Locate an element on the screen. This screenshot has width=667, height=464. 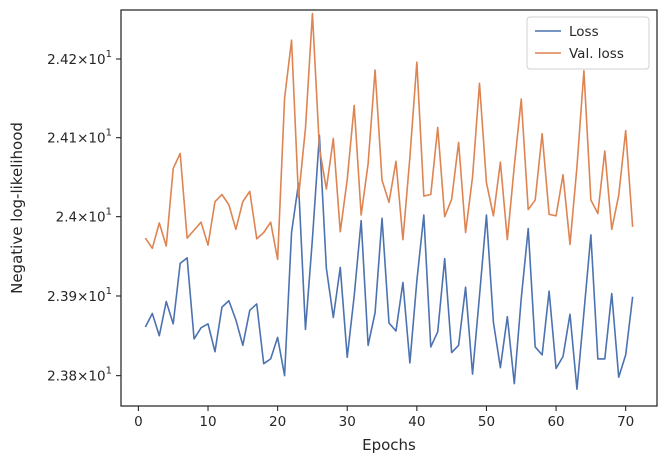
x-tick-label: 0 is located at coordinates (138, 422).